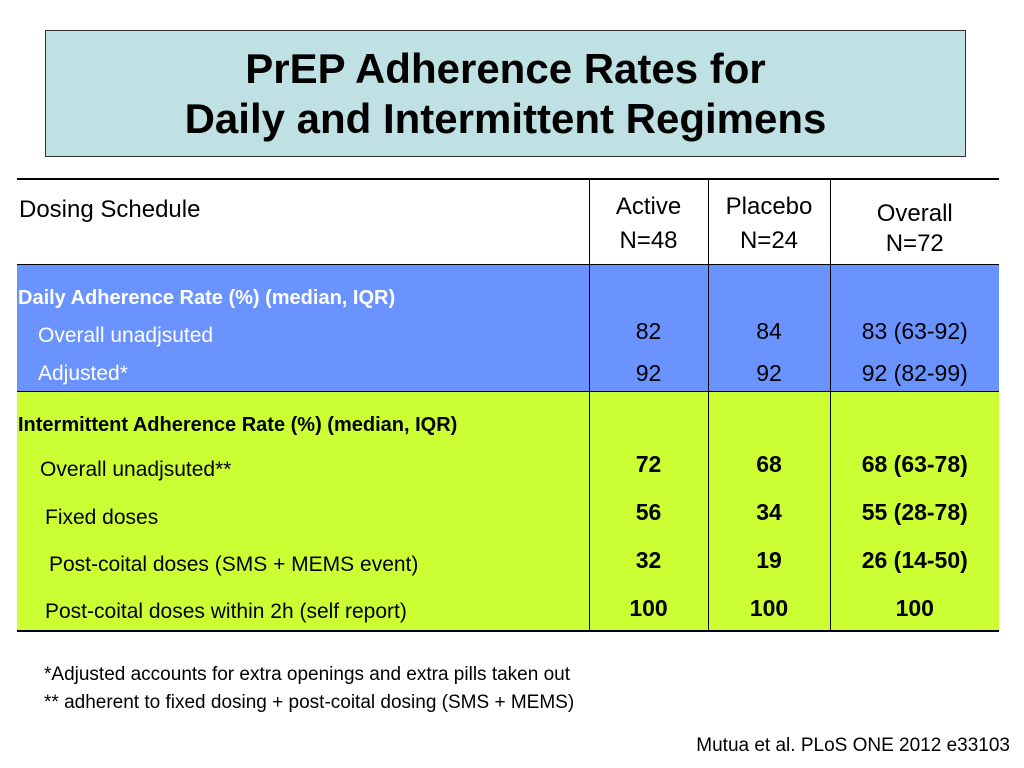 Image resolution: width=1024 pixels, height=768 pixels. Describe the element at coordinates (508, 513) in the screenshot. I see `table-row: Fixed doses 56 34 55 (28-78)` at that location.